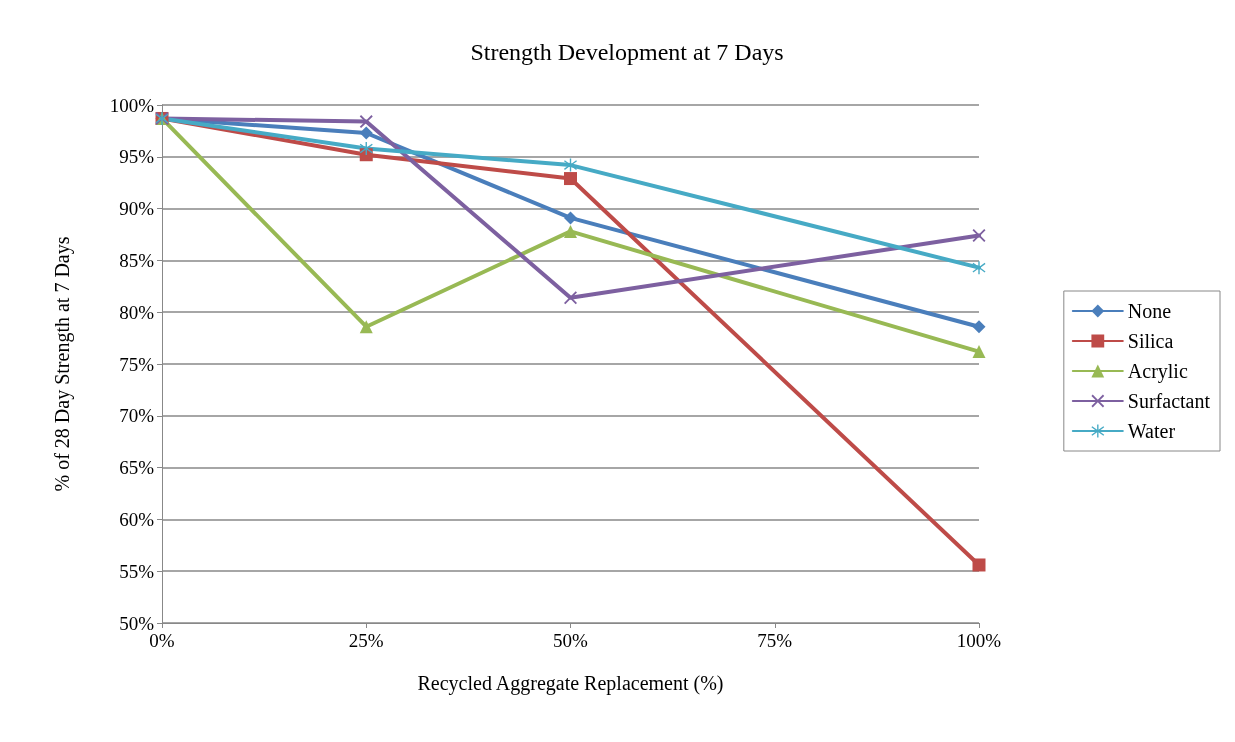 The height and width of the screenshot is (742, 1235). Describe the element at coordinates (137, 260) in the screenshot. I see `y-tick-label: 85%` at that location.